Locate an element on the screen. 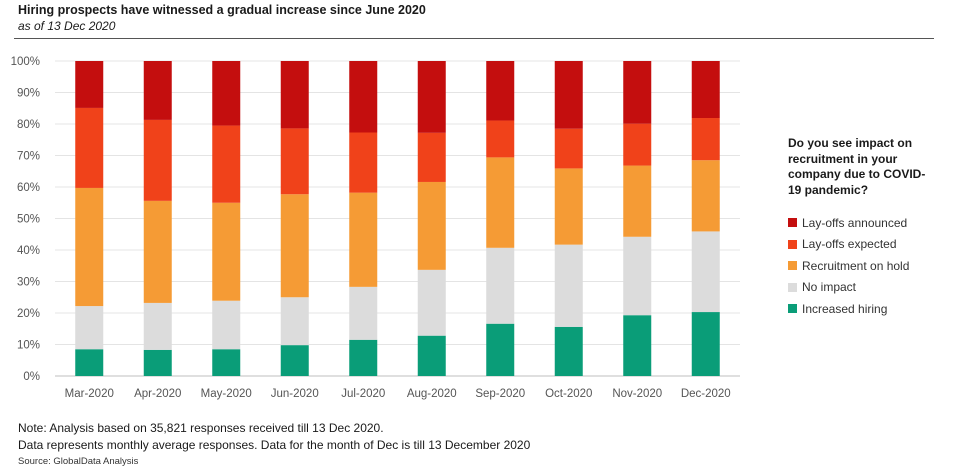  x-tick-label: Nov-2020 is located at coordinates (637, 394).